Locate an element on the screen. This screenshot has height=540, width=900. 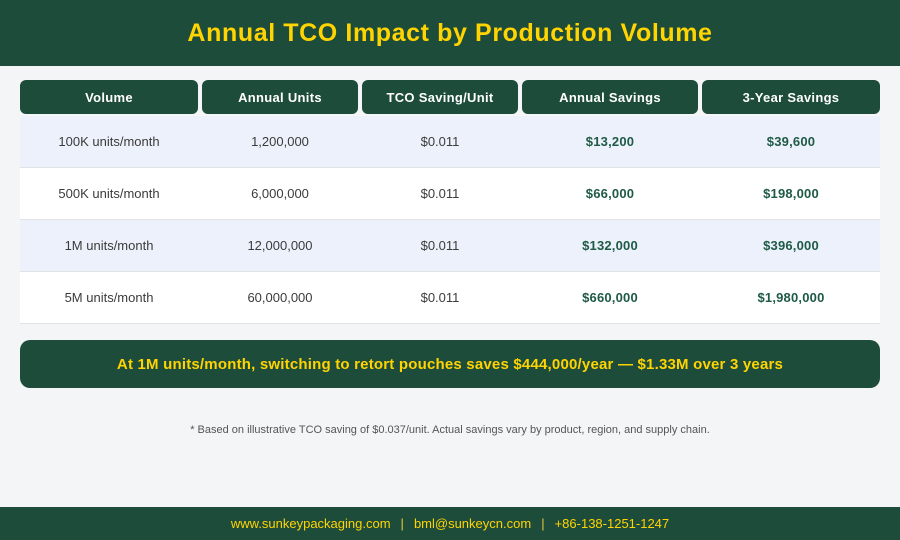
cell-volume: 1M units/month is located at coordinates (109, 245).